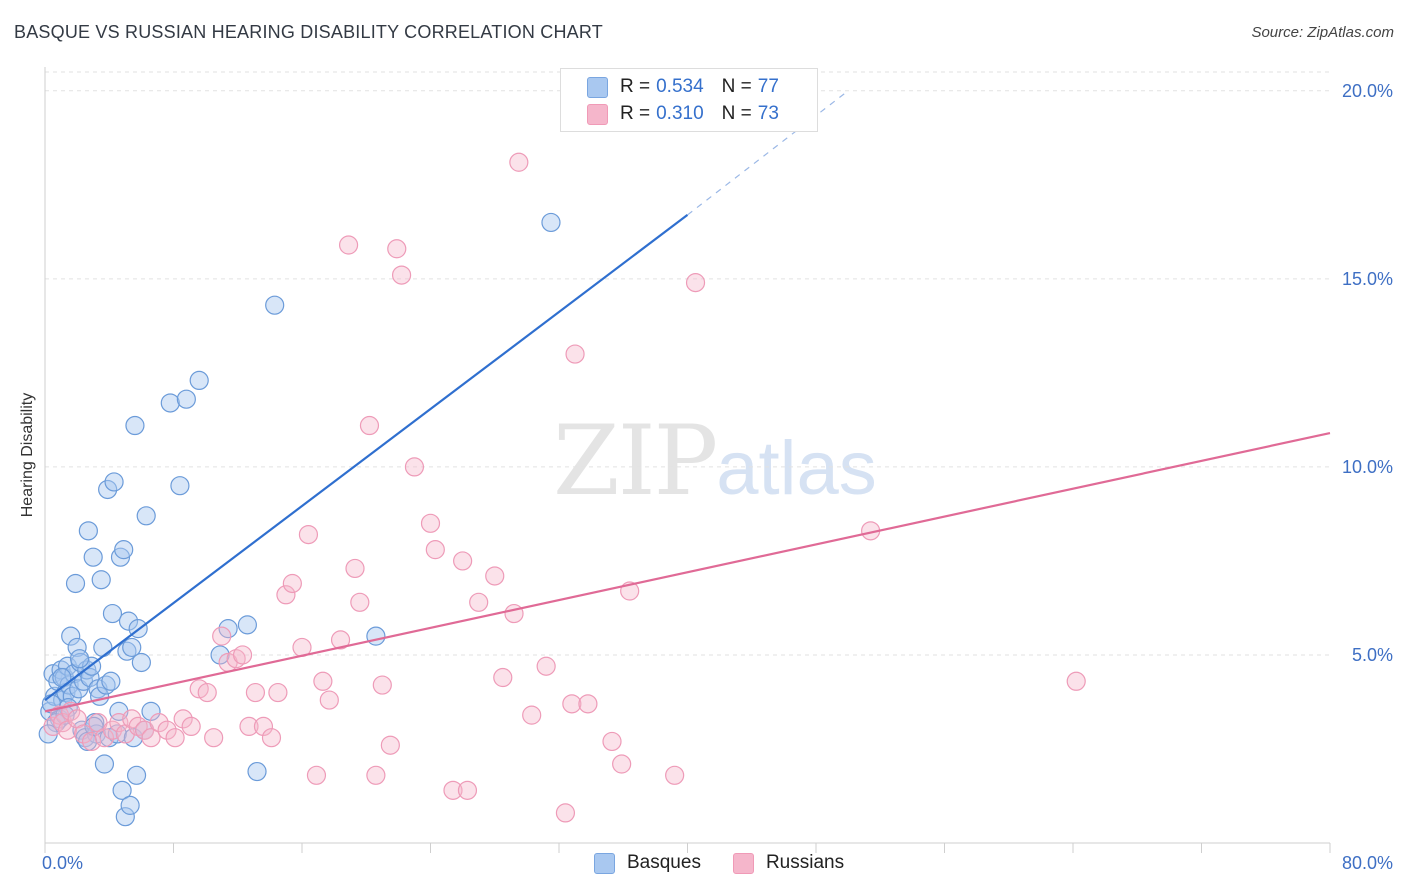 The image size is (1406, 892). I want to click on bottom-legend: Basques Russians, so click(735, 863).